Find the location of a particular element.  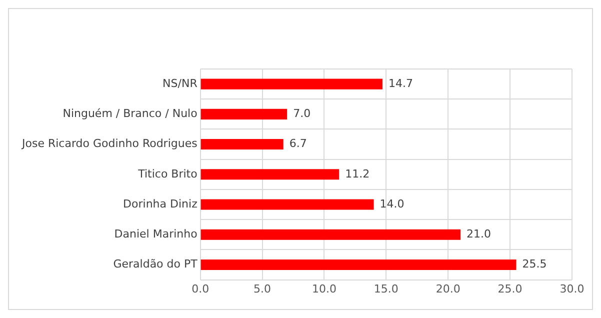

y-tick-label: Geraldão do PT is located at coordinates (155, 264).